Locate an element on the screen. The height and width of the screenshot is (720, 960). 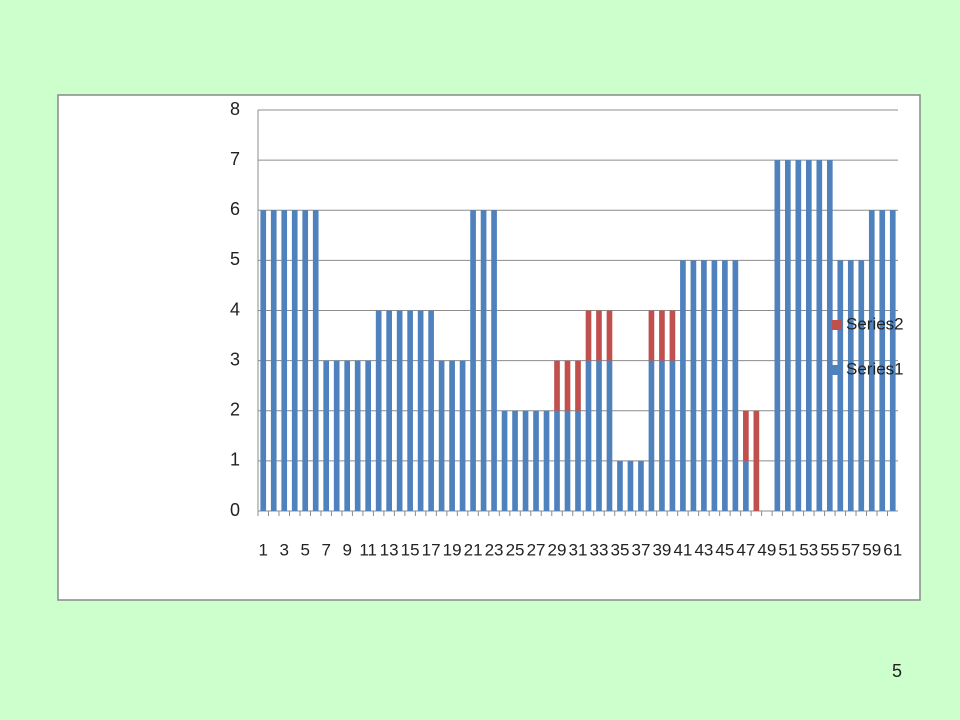
x-tick-label: 41 is located at coordinates (682, 549).